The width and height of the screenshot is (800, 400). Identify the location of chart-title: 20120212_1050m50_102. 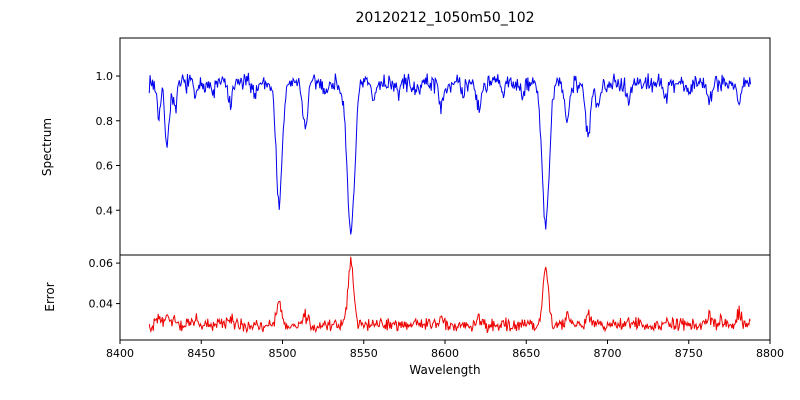
(445, 18).